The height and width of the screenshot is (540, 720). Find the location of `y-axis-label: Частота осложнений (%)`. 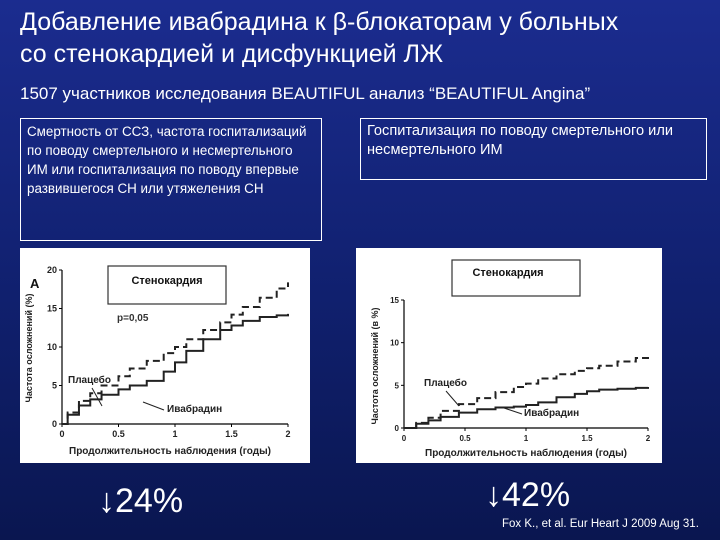

y-axis-label: Частота осложнений (%) is located at coordinates (29, 348).